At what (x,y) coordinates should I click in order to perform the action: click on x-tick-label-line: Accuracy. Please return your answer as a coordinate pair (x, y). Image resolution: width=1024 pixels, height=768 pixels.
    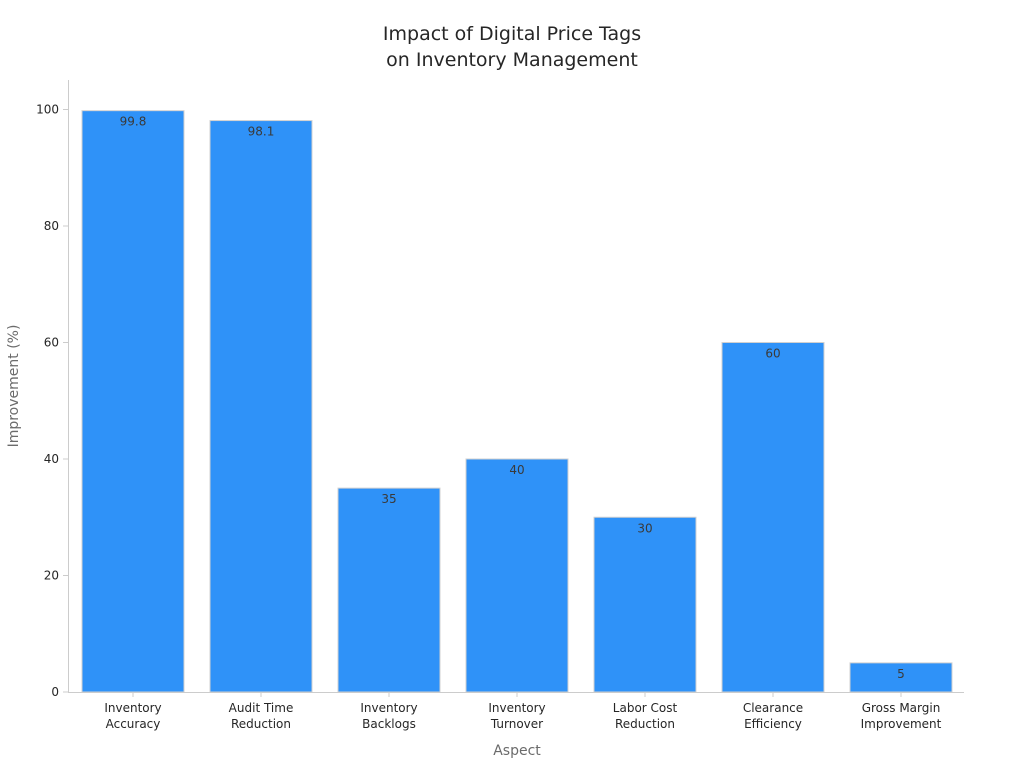
    Looking at the image, I should click on (133, 724).